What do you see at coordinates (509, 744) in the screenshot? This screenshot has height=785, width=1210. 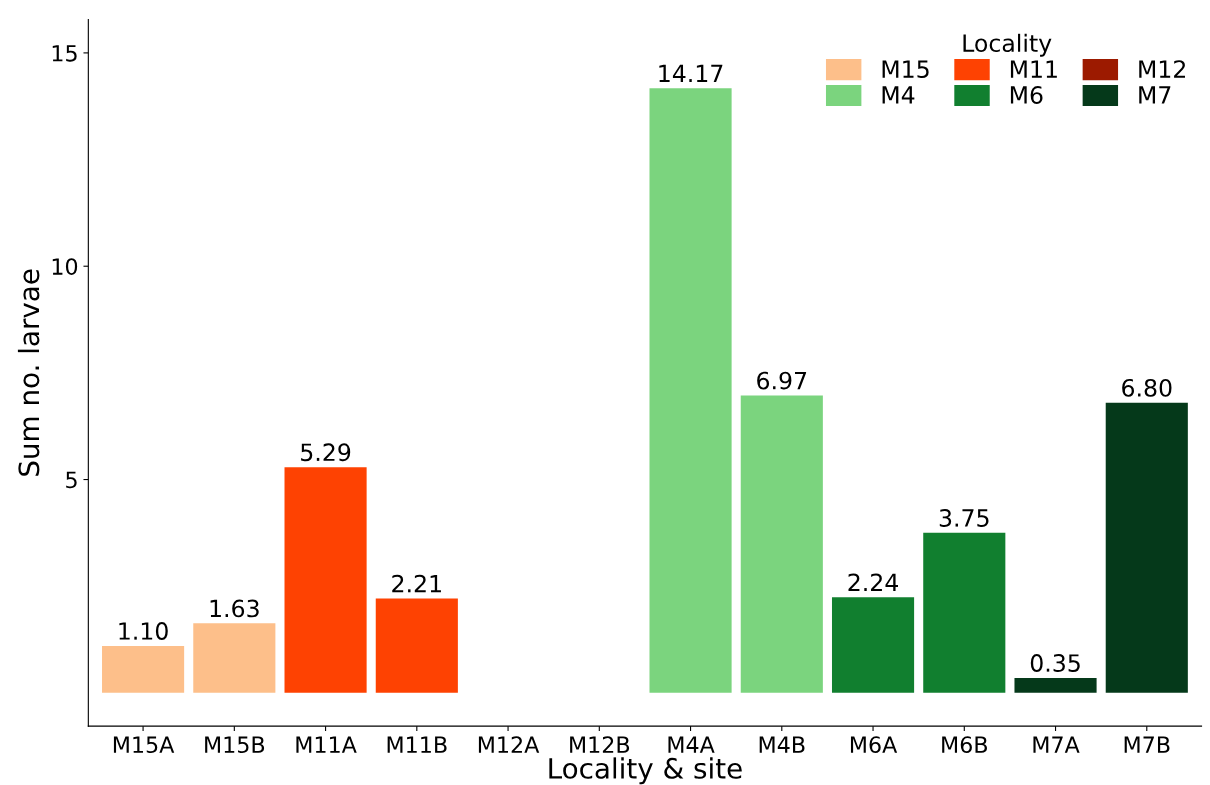 I see `x-tick-label: M12A` at bounding box center [509, 744].